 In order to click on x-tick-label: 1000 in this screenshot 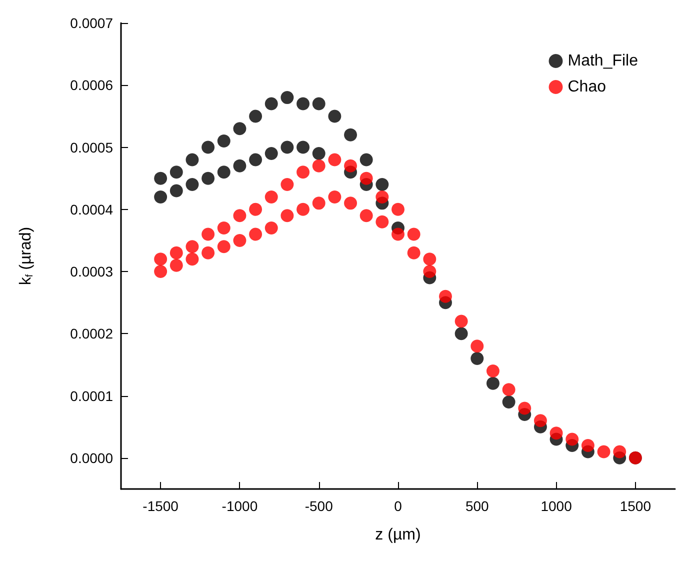, I will do `click(556, 506)`.